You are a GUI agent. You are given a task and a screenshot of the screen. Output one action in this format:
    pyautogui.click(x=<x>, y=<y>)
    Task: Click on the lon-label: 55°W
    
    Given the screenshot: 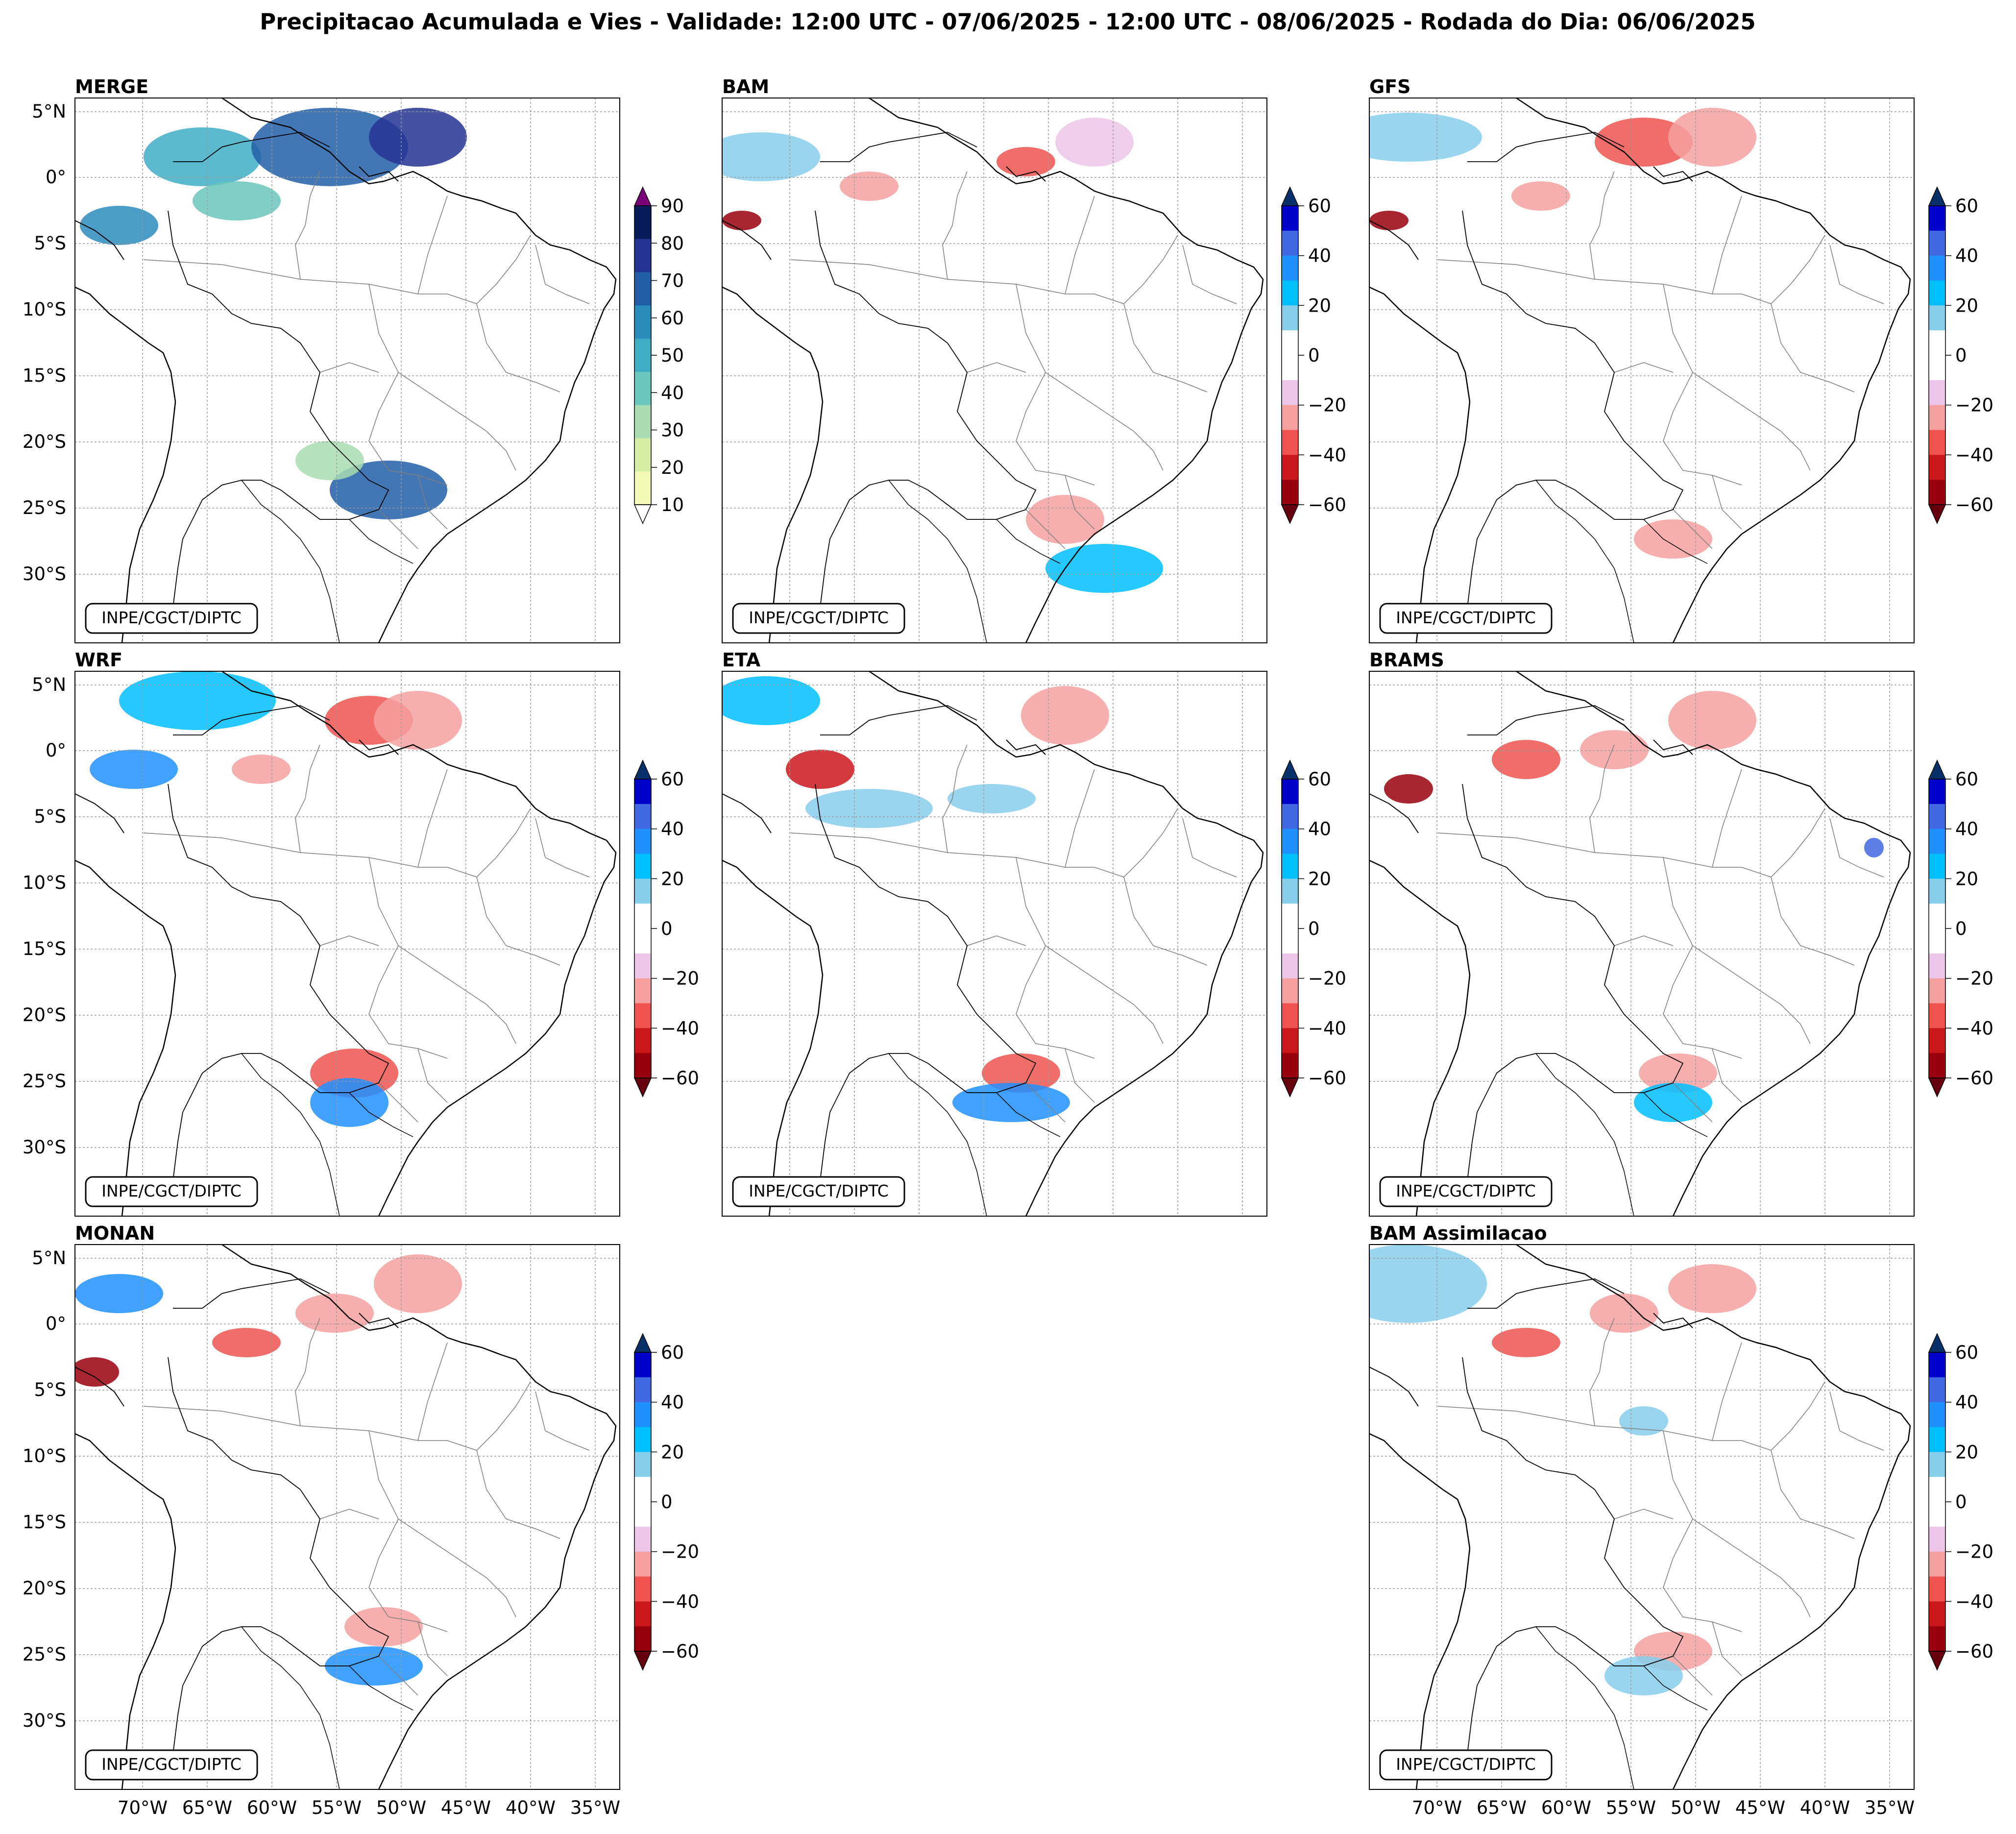 What is the action you would take?
    pyautogui.click(x=1631, y=1808)
    